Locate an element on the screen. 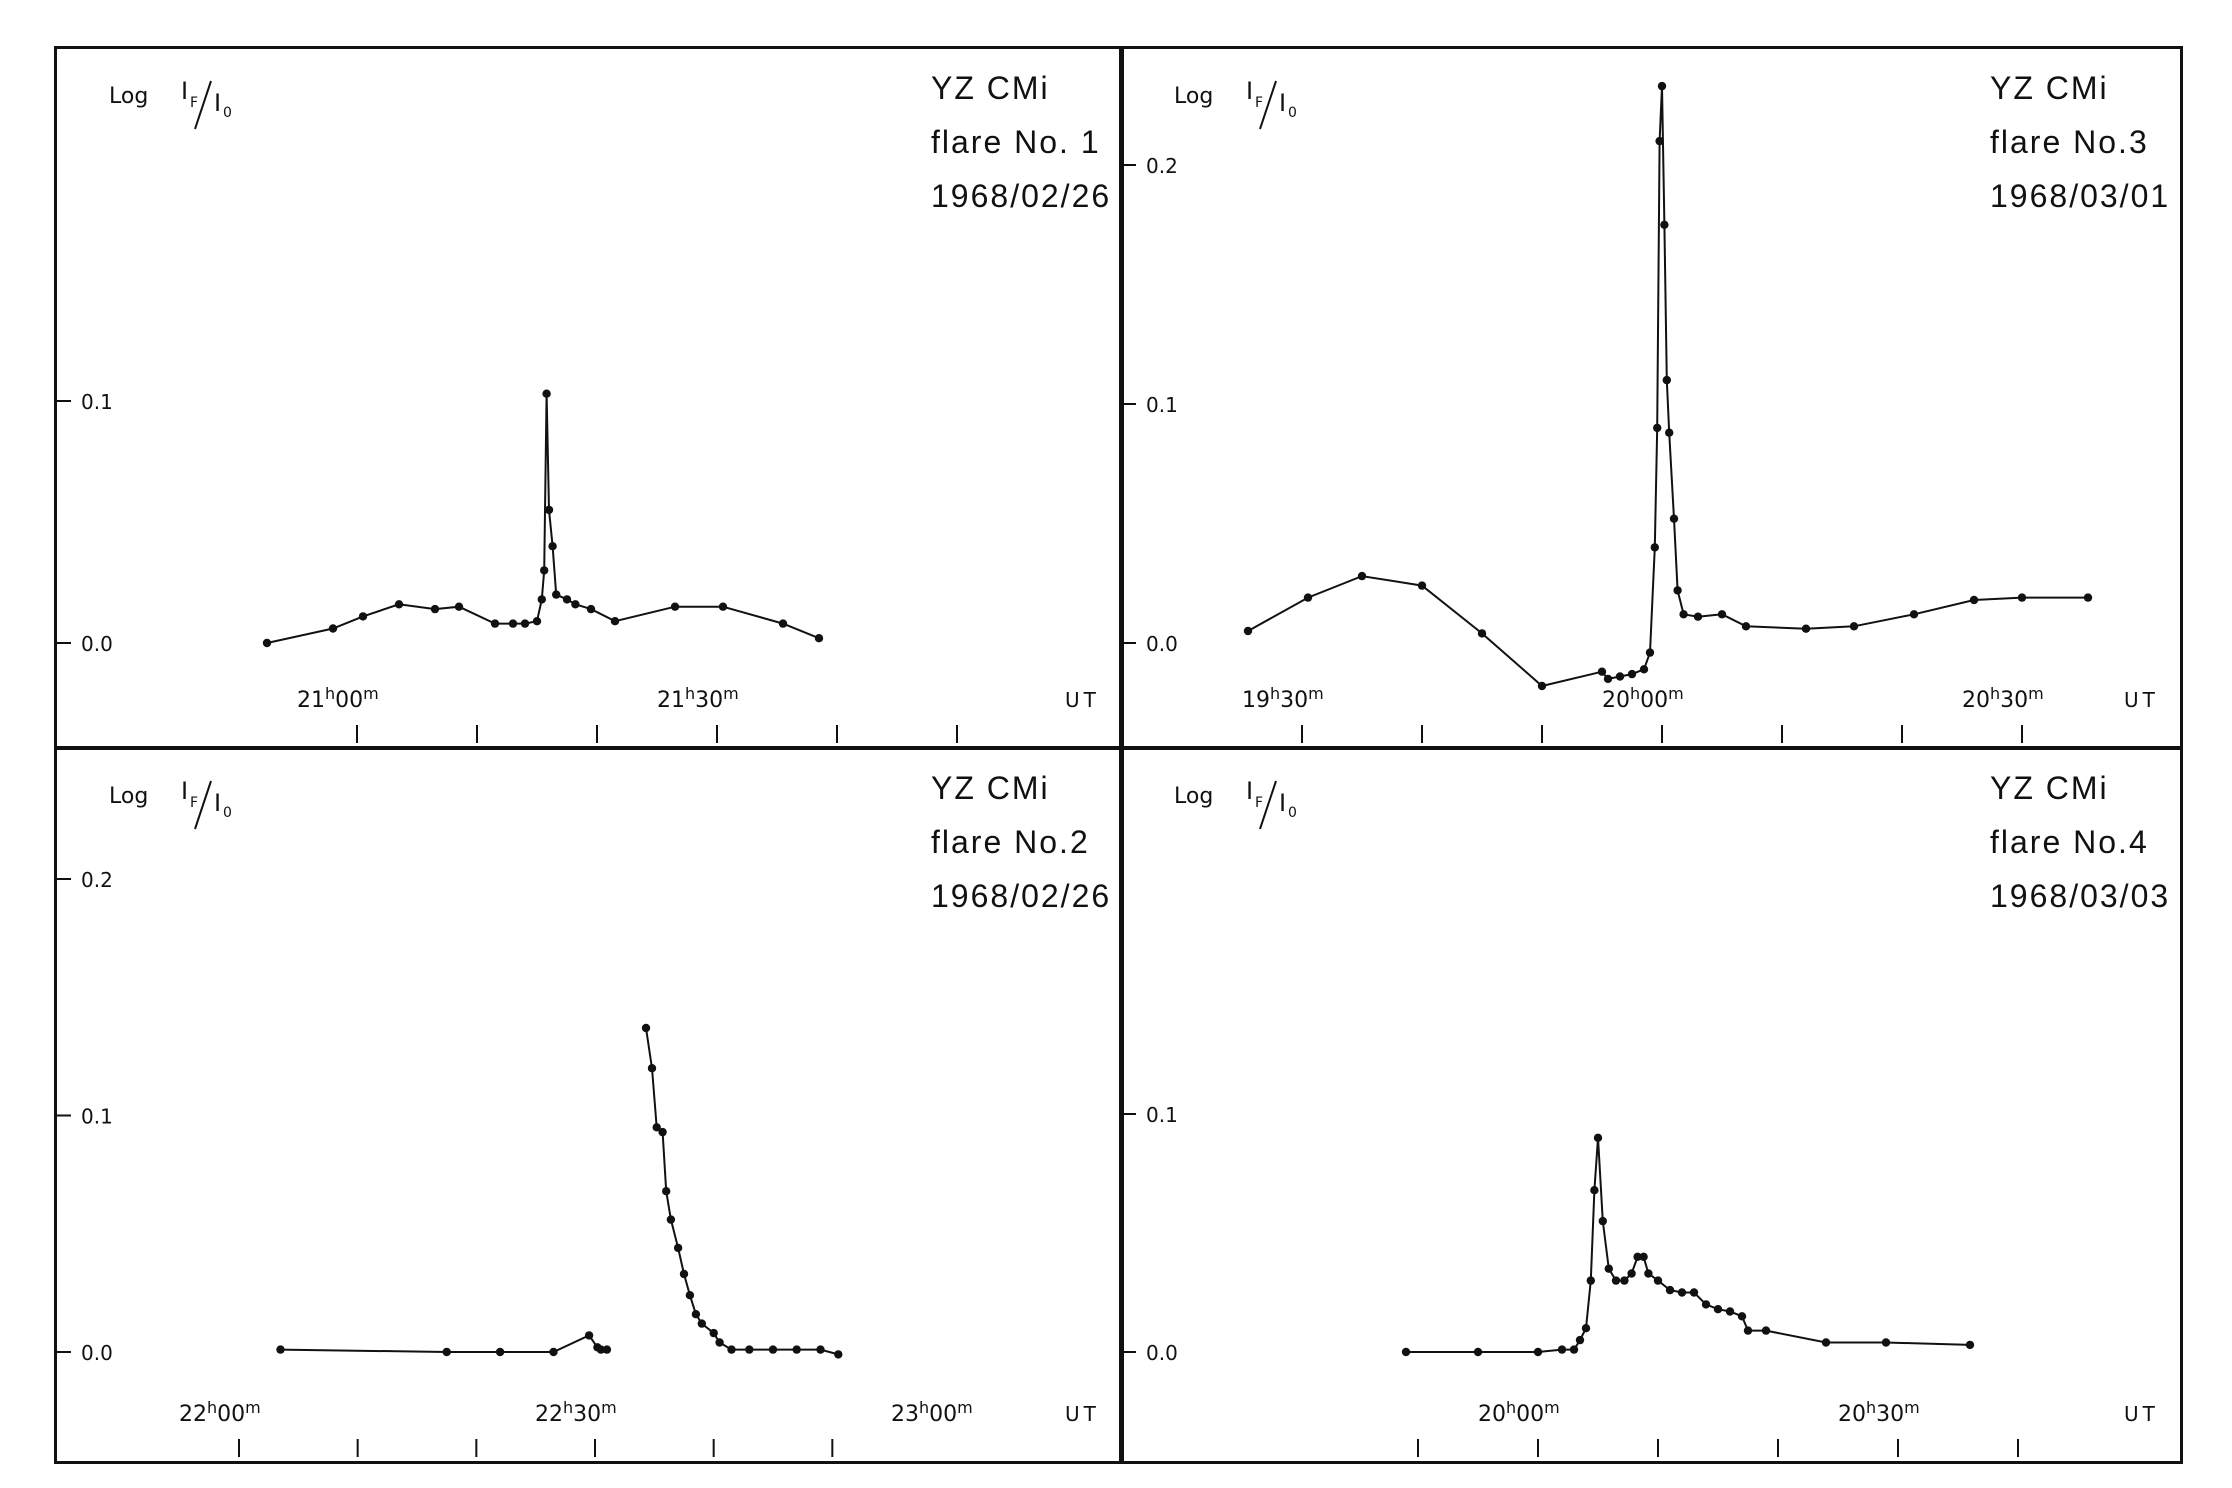 The image size is (2232, 1488). y-label-slash is located at coordinates (203, 805).